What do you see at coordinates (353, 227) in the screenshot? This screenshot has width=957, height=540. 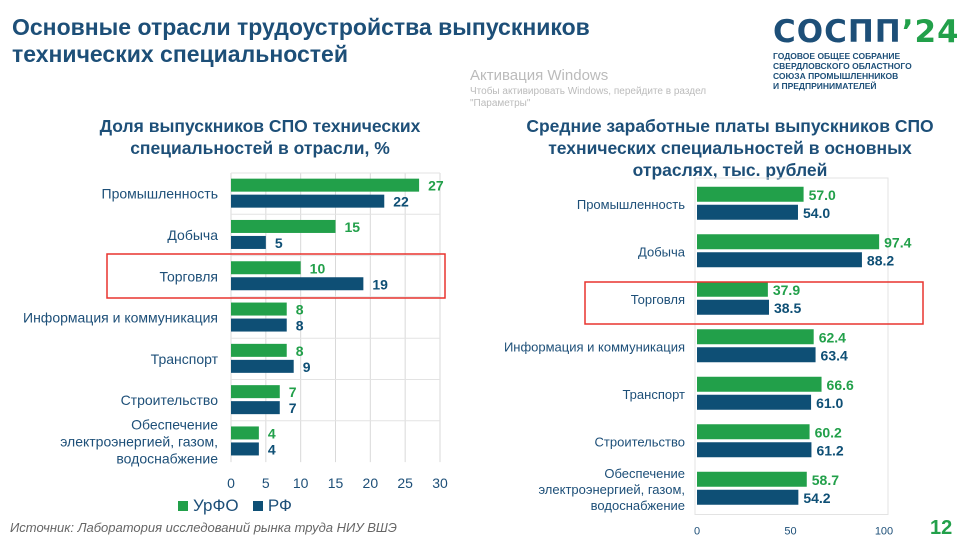 I see `data-label-urfo: 15` at bounding box center [353, 227].